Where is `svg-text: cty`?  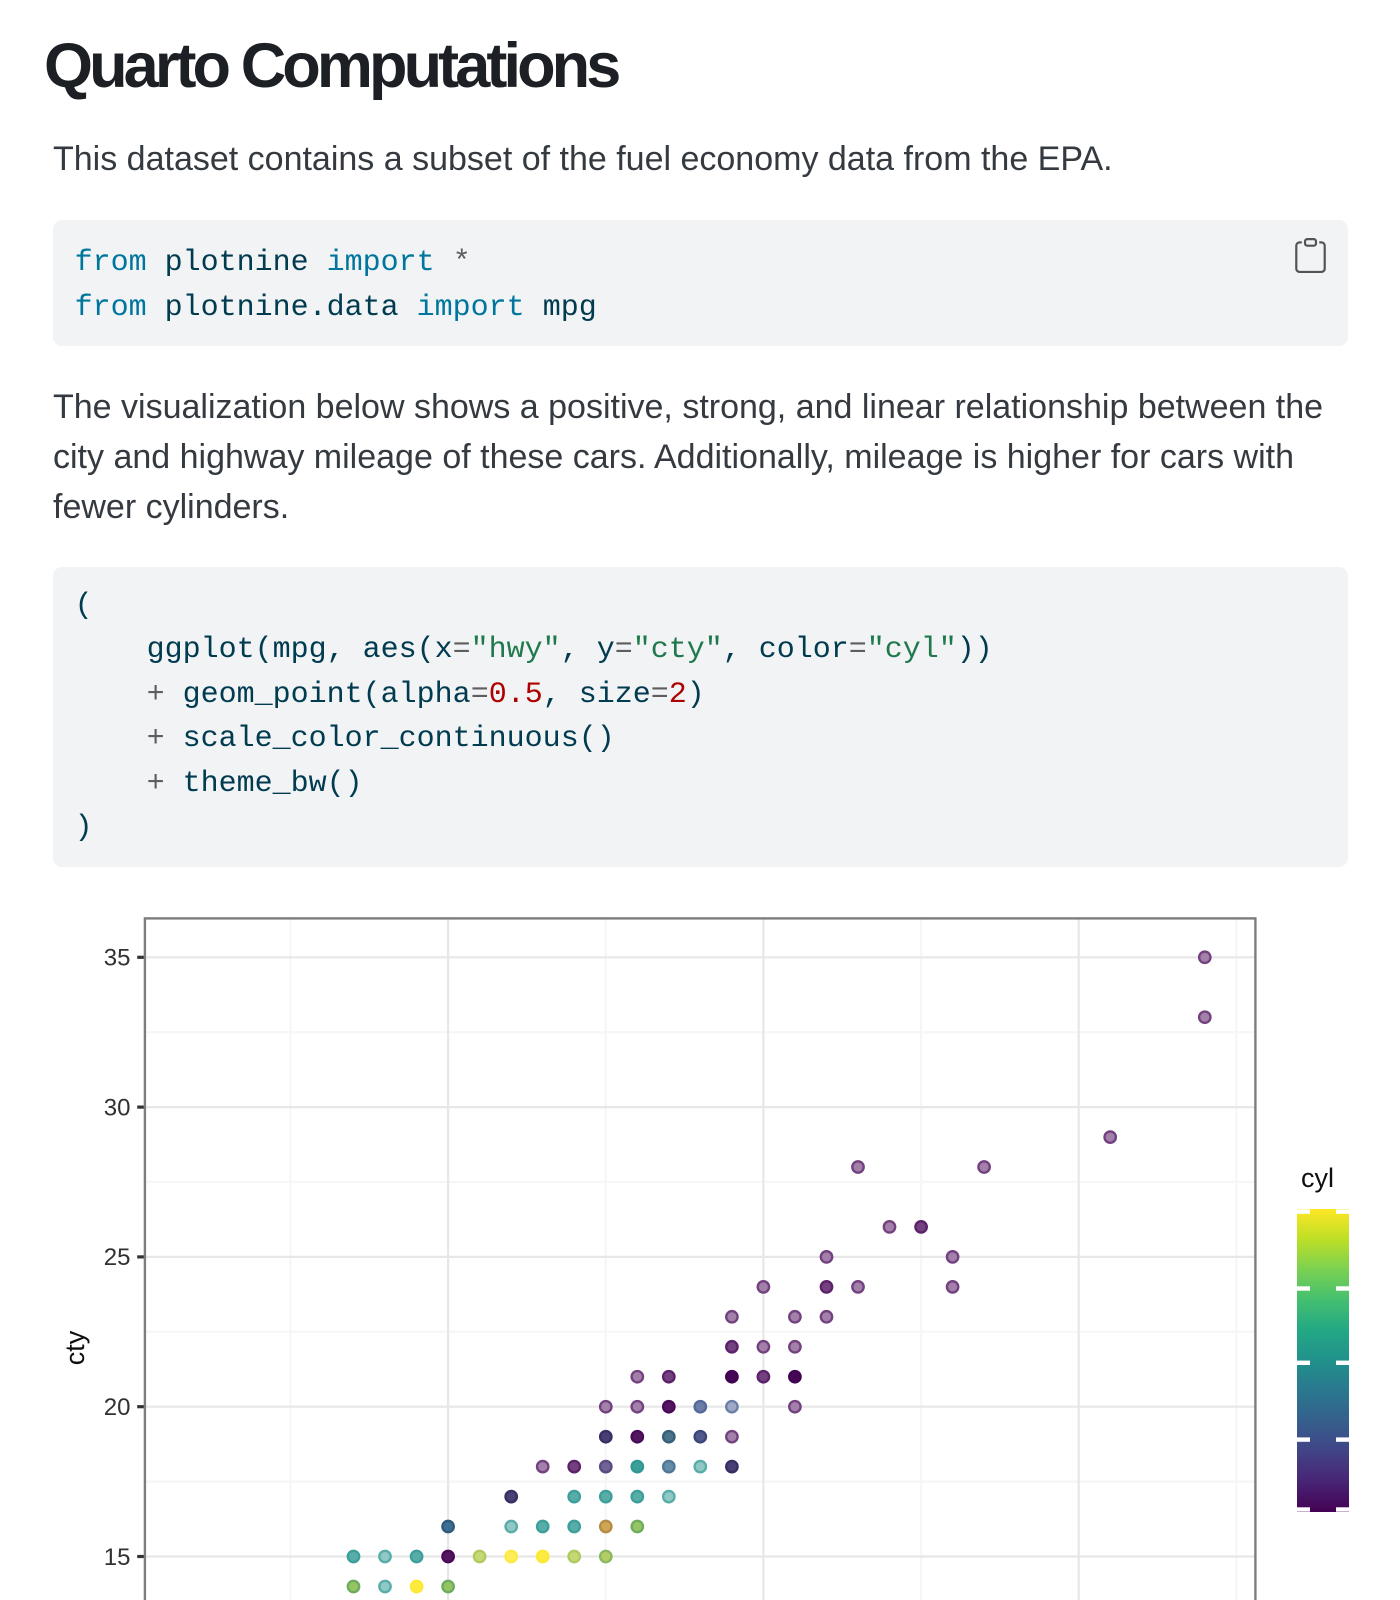 svg-text: cty is located at coordinates (75, 1347).